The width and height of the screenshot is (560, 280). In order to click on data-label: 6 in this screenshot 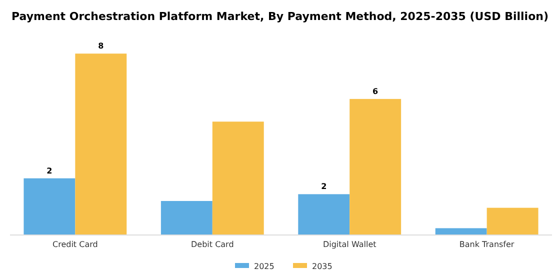, I will do `click(375, 91)`.